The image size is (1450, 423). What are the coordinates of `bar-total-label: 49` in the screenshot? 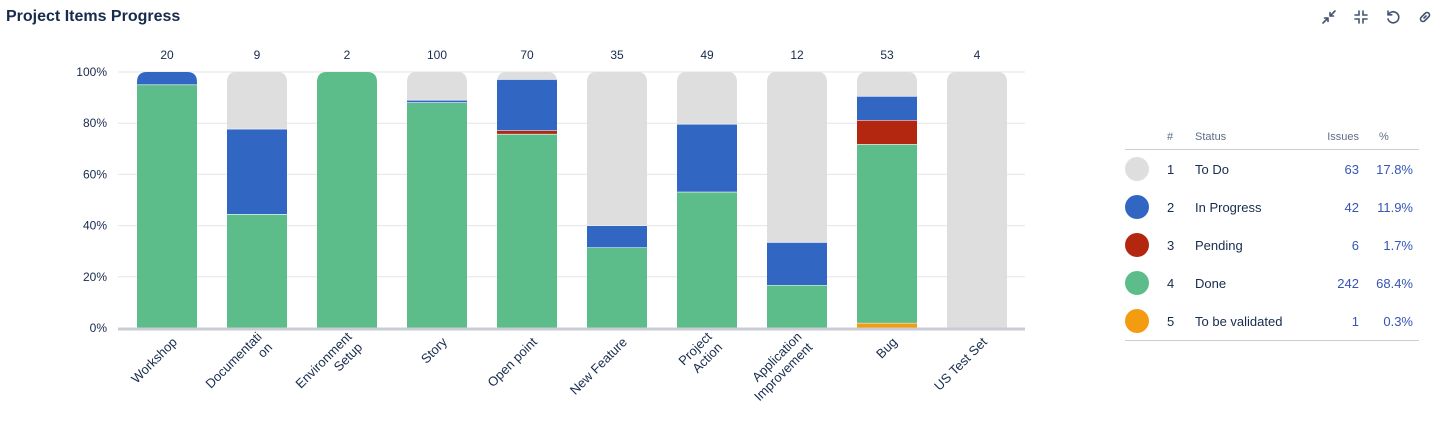 It's located at (707, 55).